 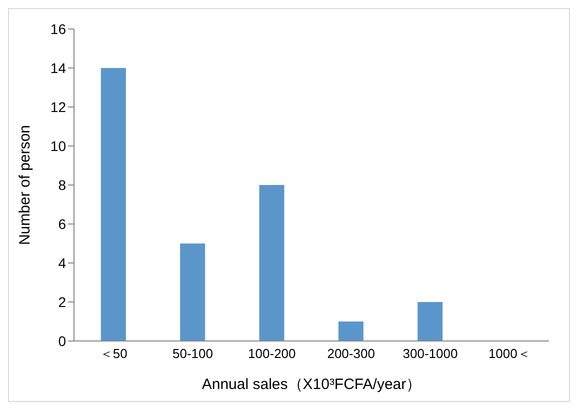 I want to click on x-tick-label: ＜50, so click(x=114, y=354).